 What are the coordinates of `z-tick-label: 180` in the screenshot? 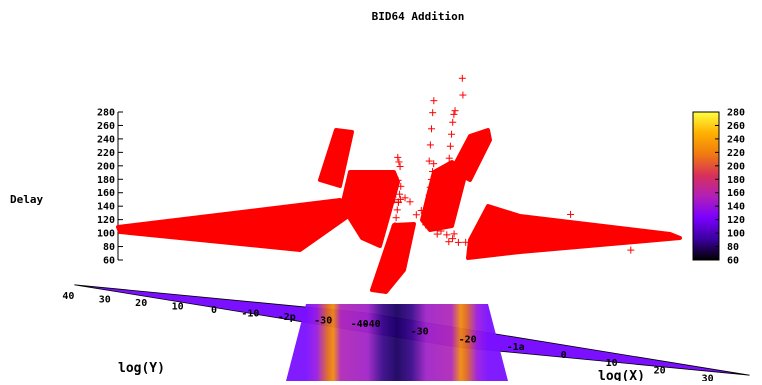 It's located at (106, 180).